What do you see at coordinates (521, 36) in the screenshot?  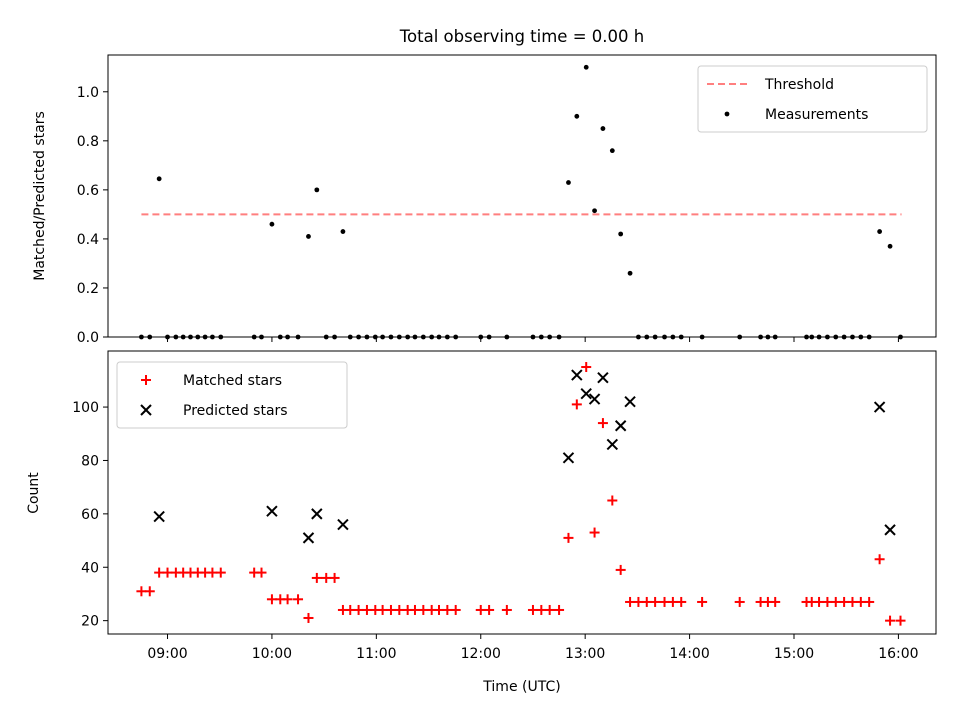 I see `top-chart-title: Total observing time = 0.00 h` at bounding box center [521, 36].